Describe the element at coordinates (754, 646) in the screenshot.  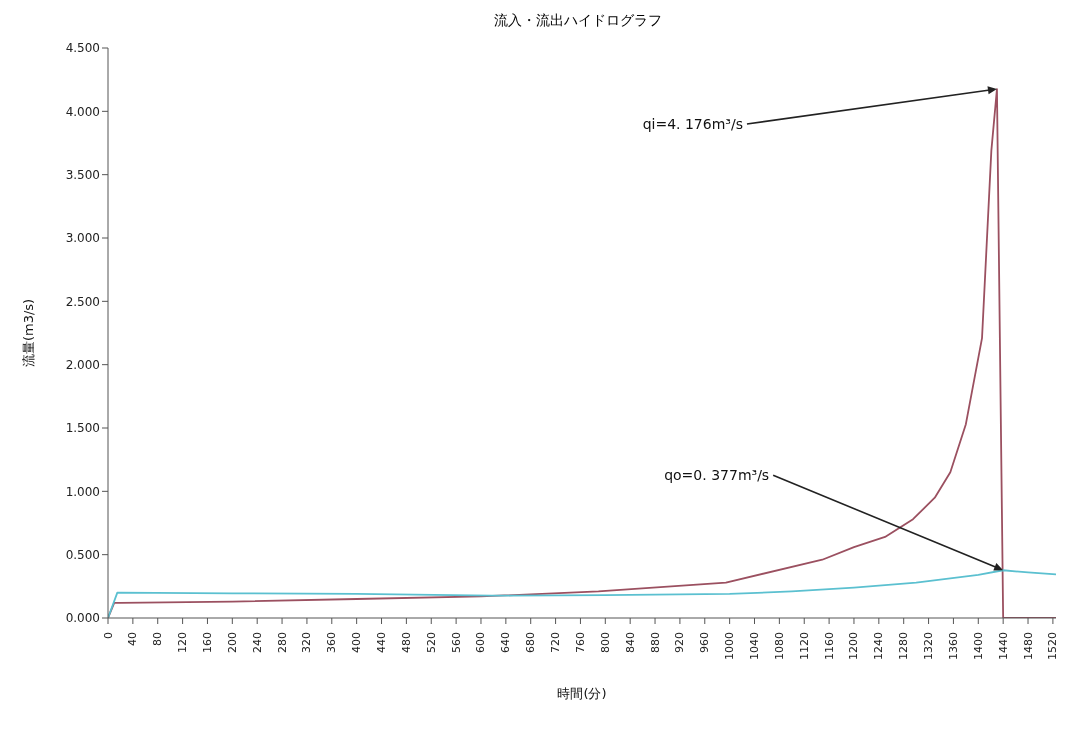
I see `x-tick-label: 1040` at that location.